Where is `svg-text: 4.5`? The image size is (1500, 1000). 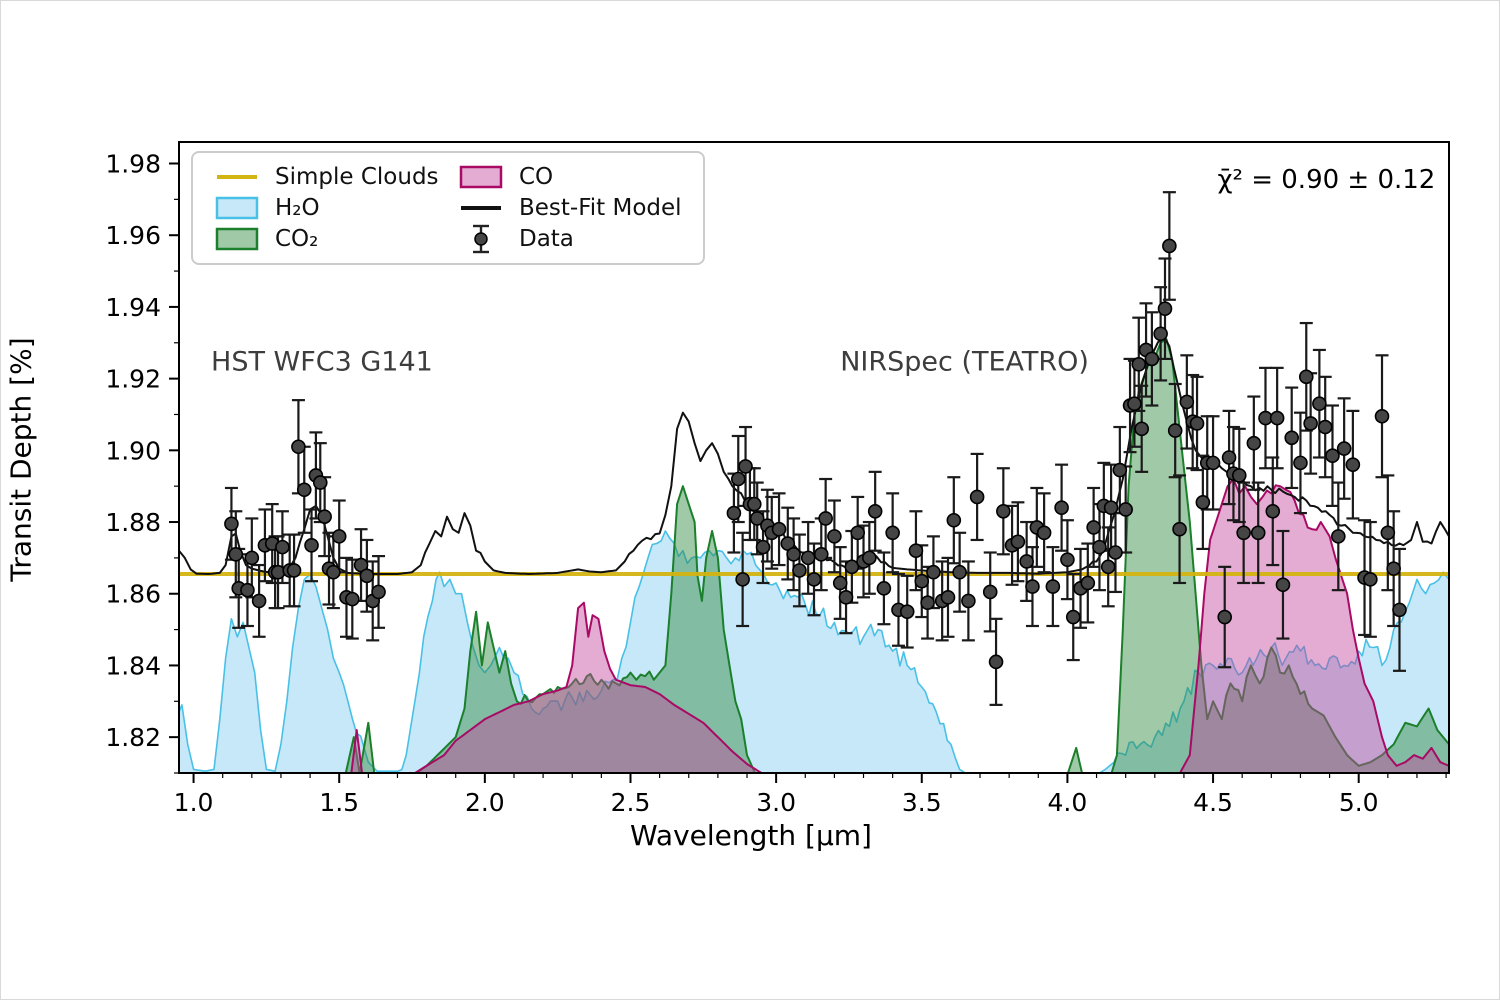 svg-text: 4.5 is located at coordinates (1213, 802).